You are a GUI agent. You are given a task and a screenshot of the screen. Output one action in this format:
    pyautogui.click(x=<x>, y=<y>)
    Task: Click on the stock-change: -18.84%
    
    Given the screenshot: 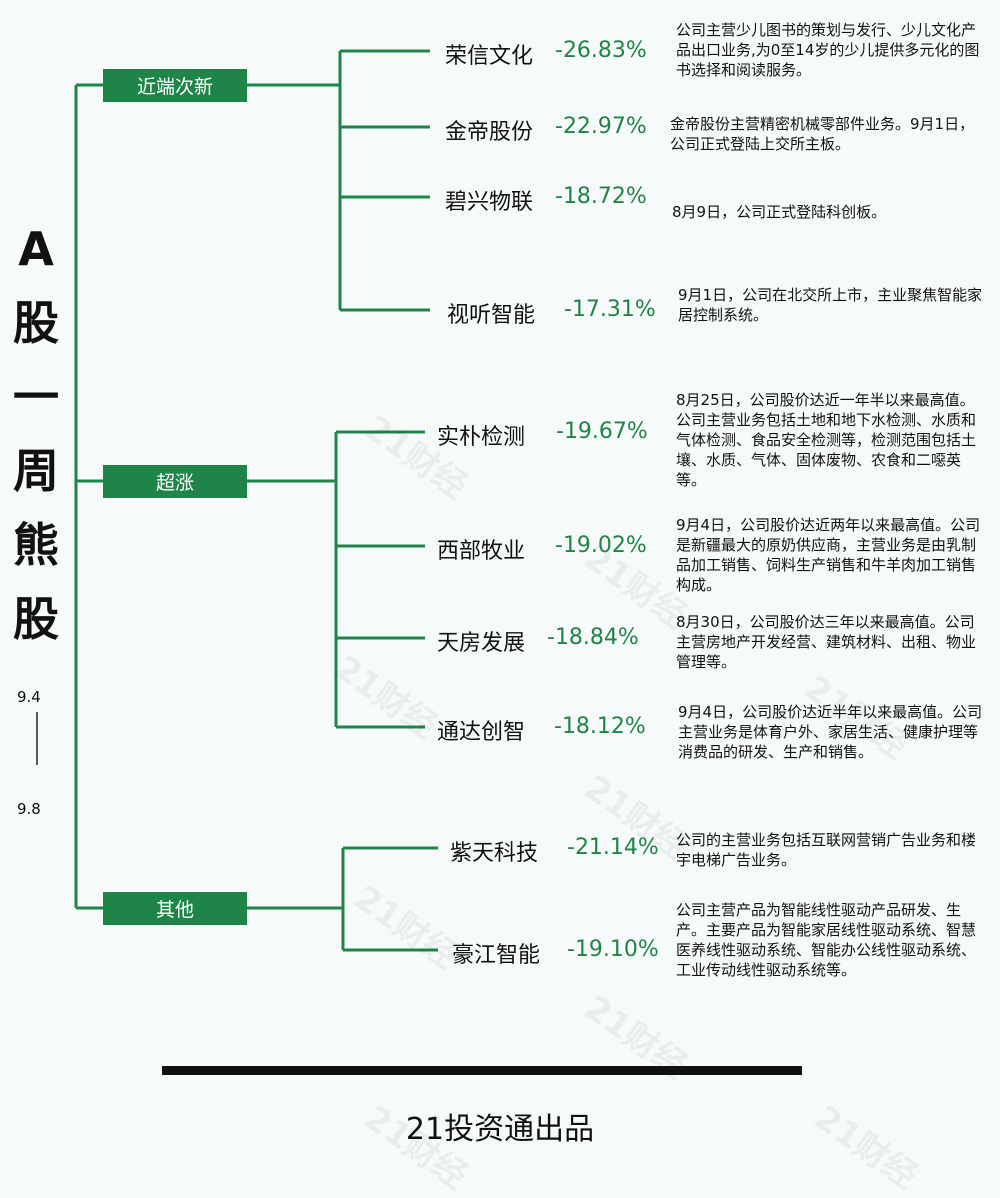 What is the action you would take?
    pyautogui.click(x=593, y=637)
    